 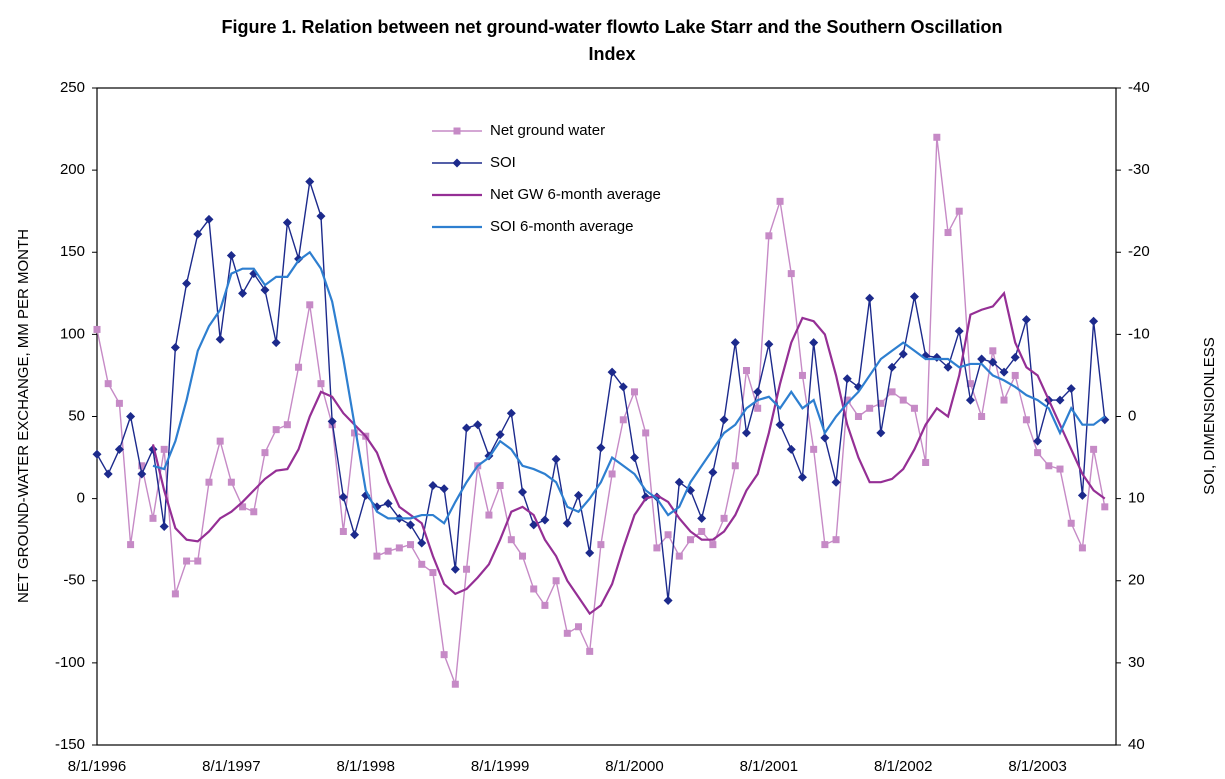 I want to click on y2-tick-label: 30, so click(x=1136, y=662).